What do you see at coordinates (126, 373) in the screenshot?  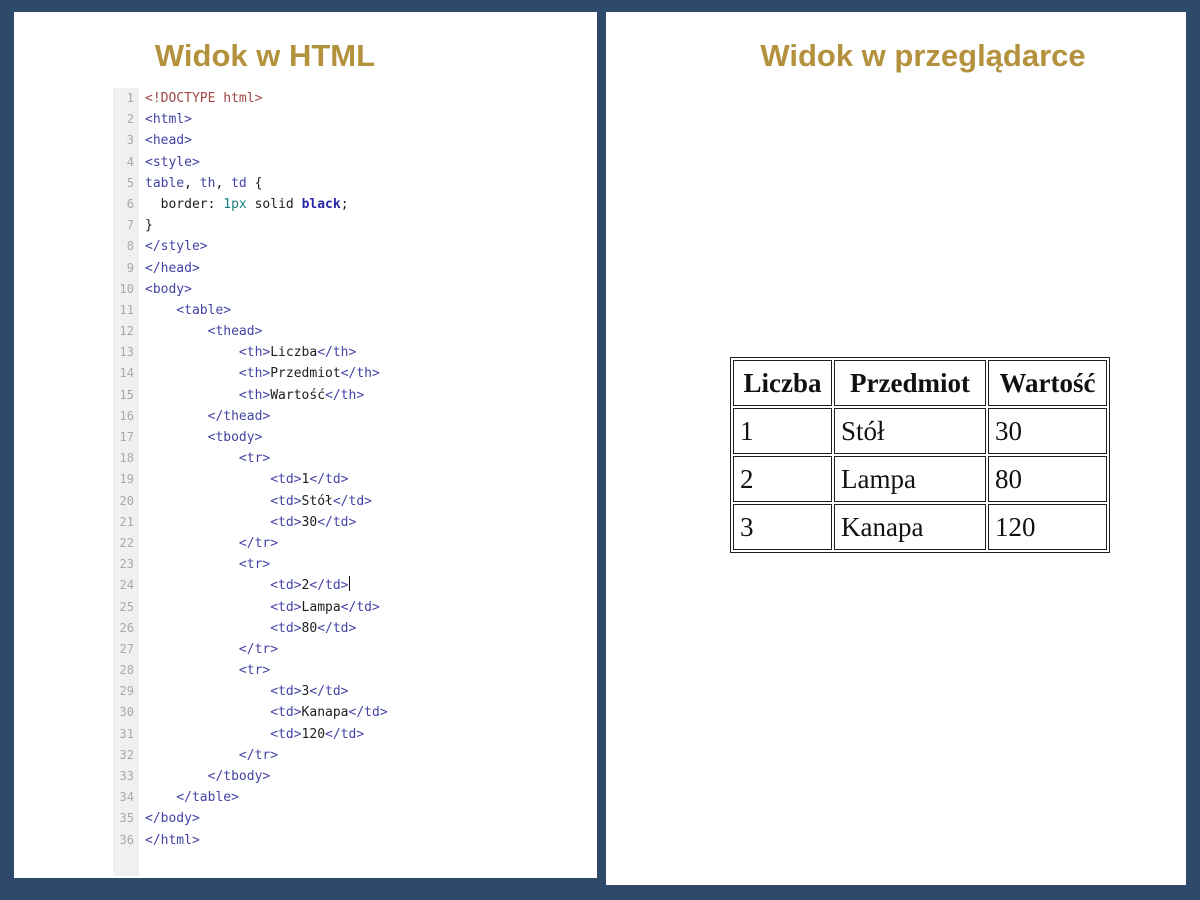 I see `line-number: 14` at bounding box center [126, 373].